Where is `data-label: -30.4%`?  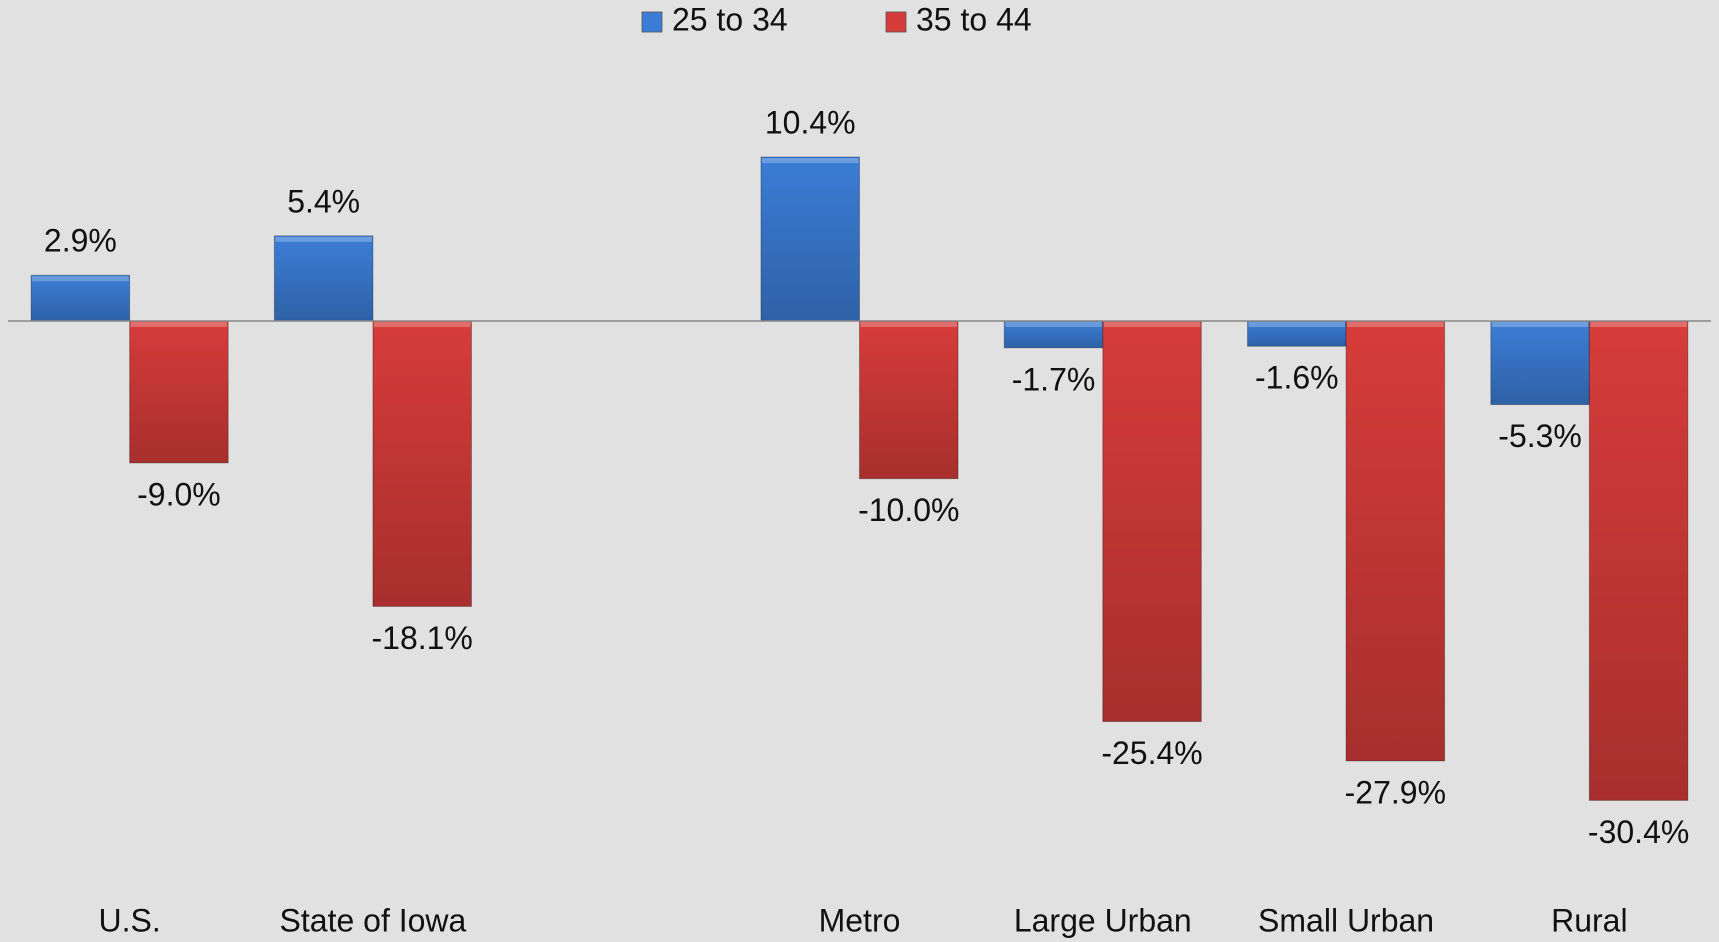
data-label: -30.4% is located at coordinates (1638, 832).